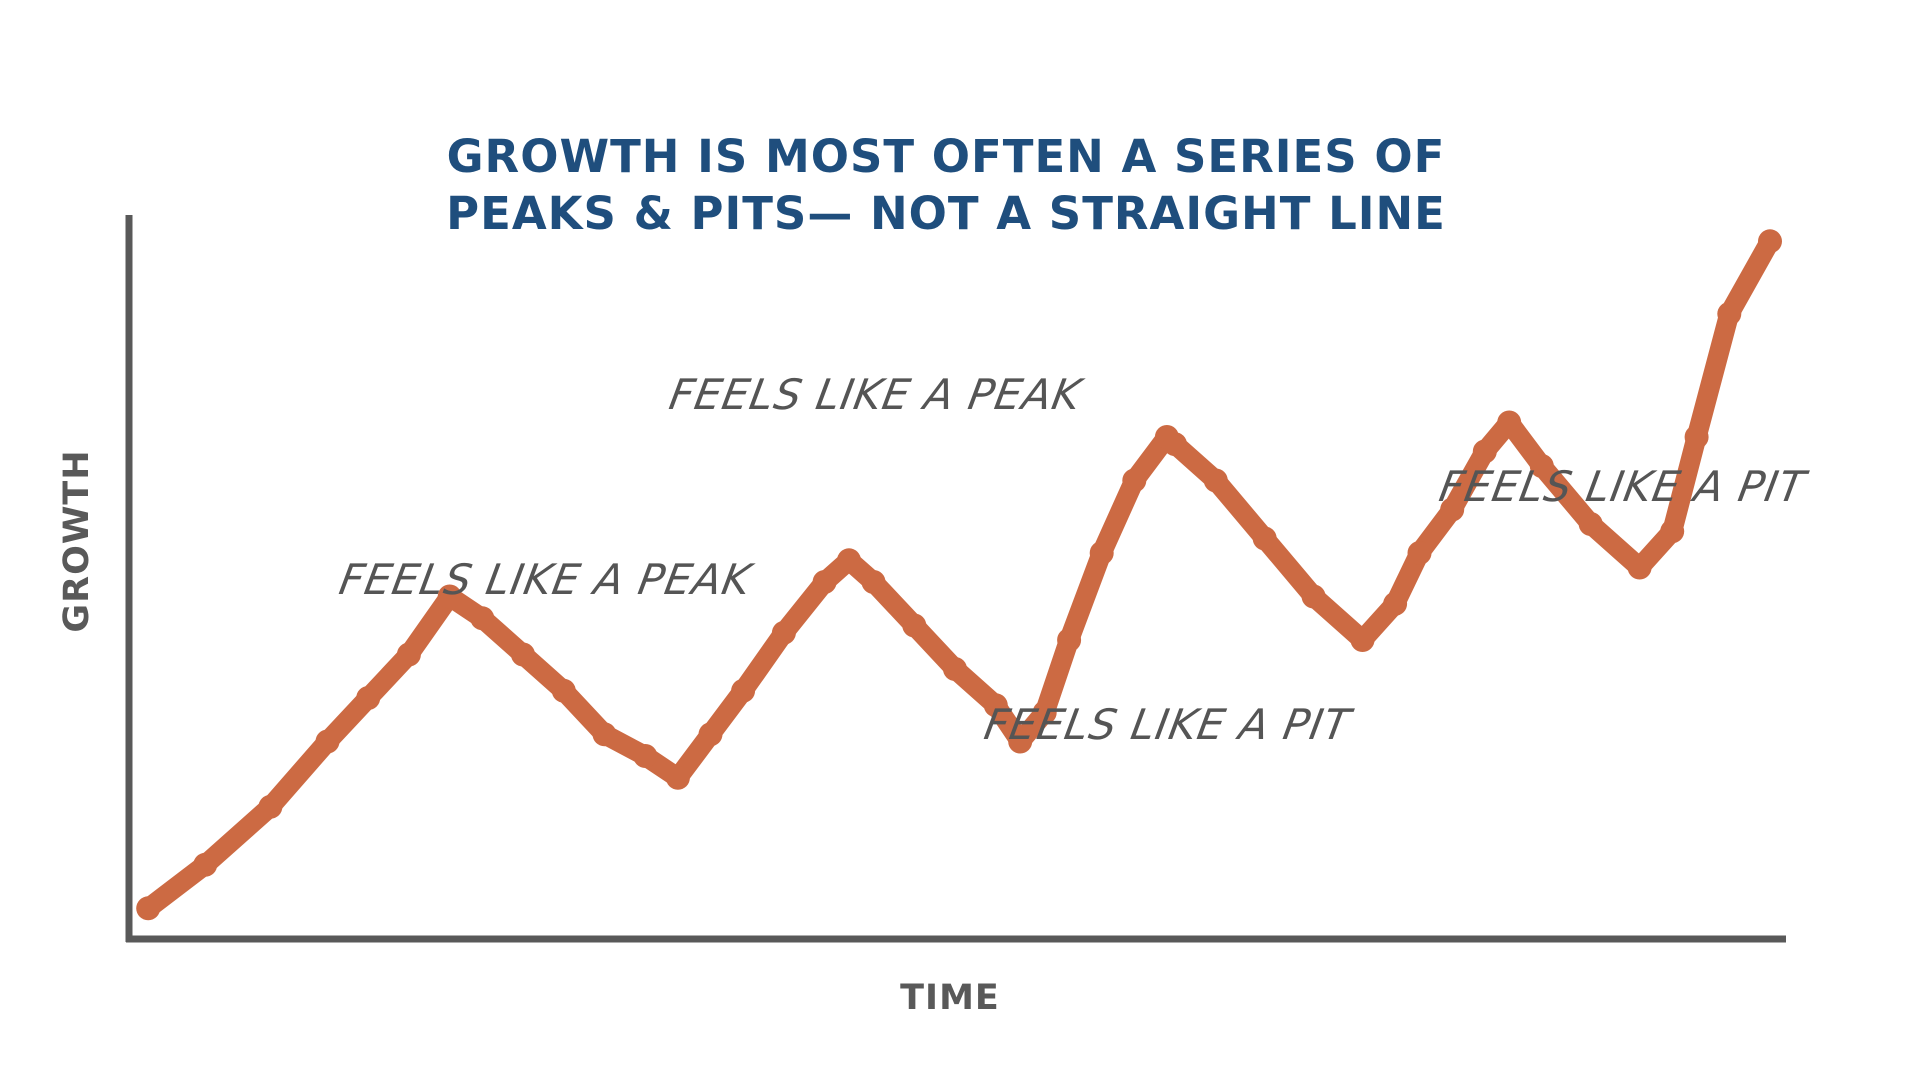 The image size is (1920, 1080). Describe the element at coordinates (1622, 486) in the screenshot. I see `annotation-pit-2: FEELS LIKE A PIT` at that location.